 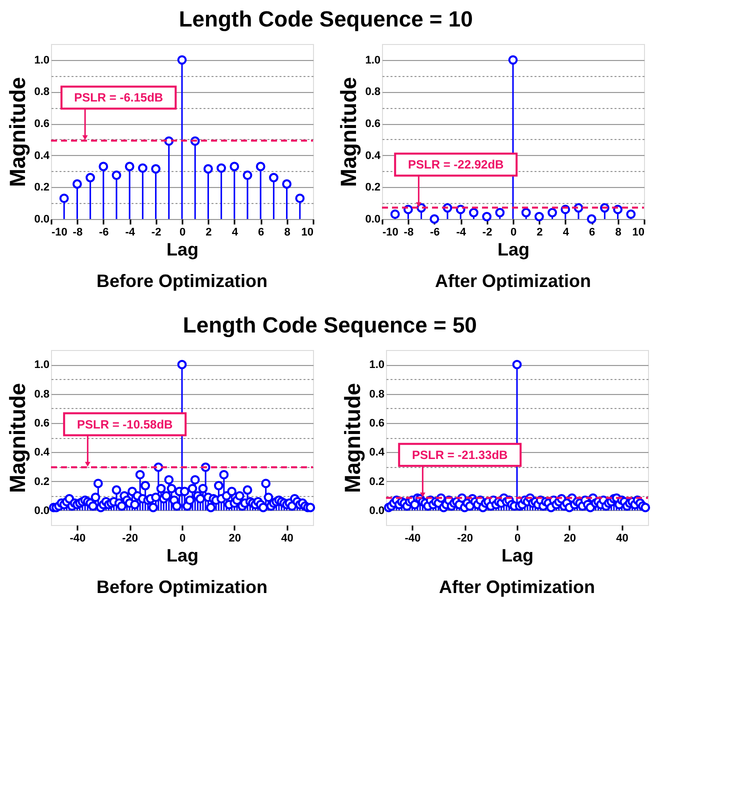 What do you see at coordinates (329, 325) in the screenshot?
I see `chart-title: Length Code Sequence = 50` at bounding box center [329, 325].